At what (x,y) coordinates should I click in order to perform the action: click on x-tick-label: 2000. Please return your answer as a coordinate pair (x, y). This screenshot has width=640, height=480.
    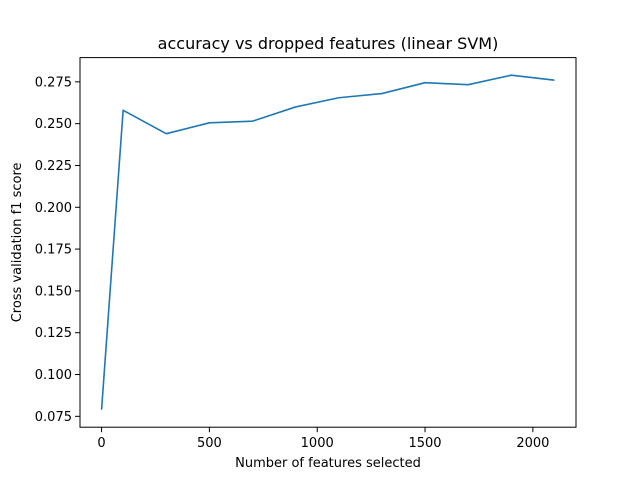
    Looking at the image, I should click on (532, 443).